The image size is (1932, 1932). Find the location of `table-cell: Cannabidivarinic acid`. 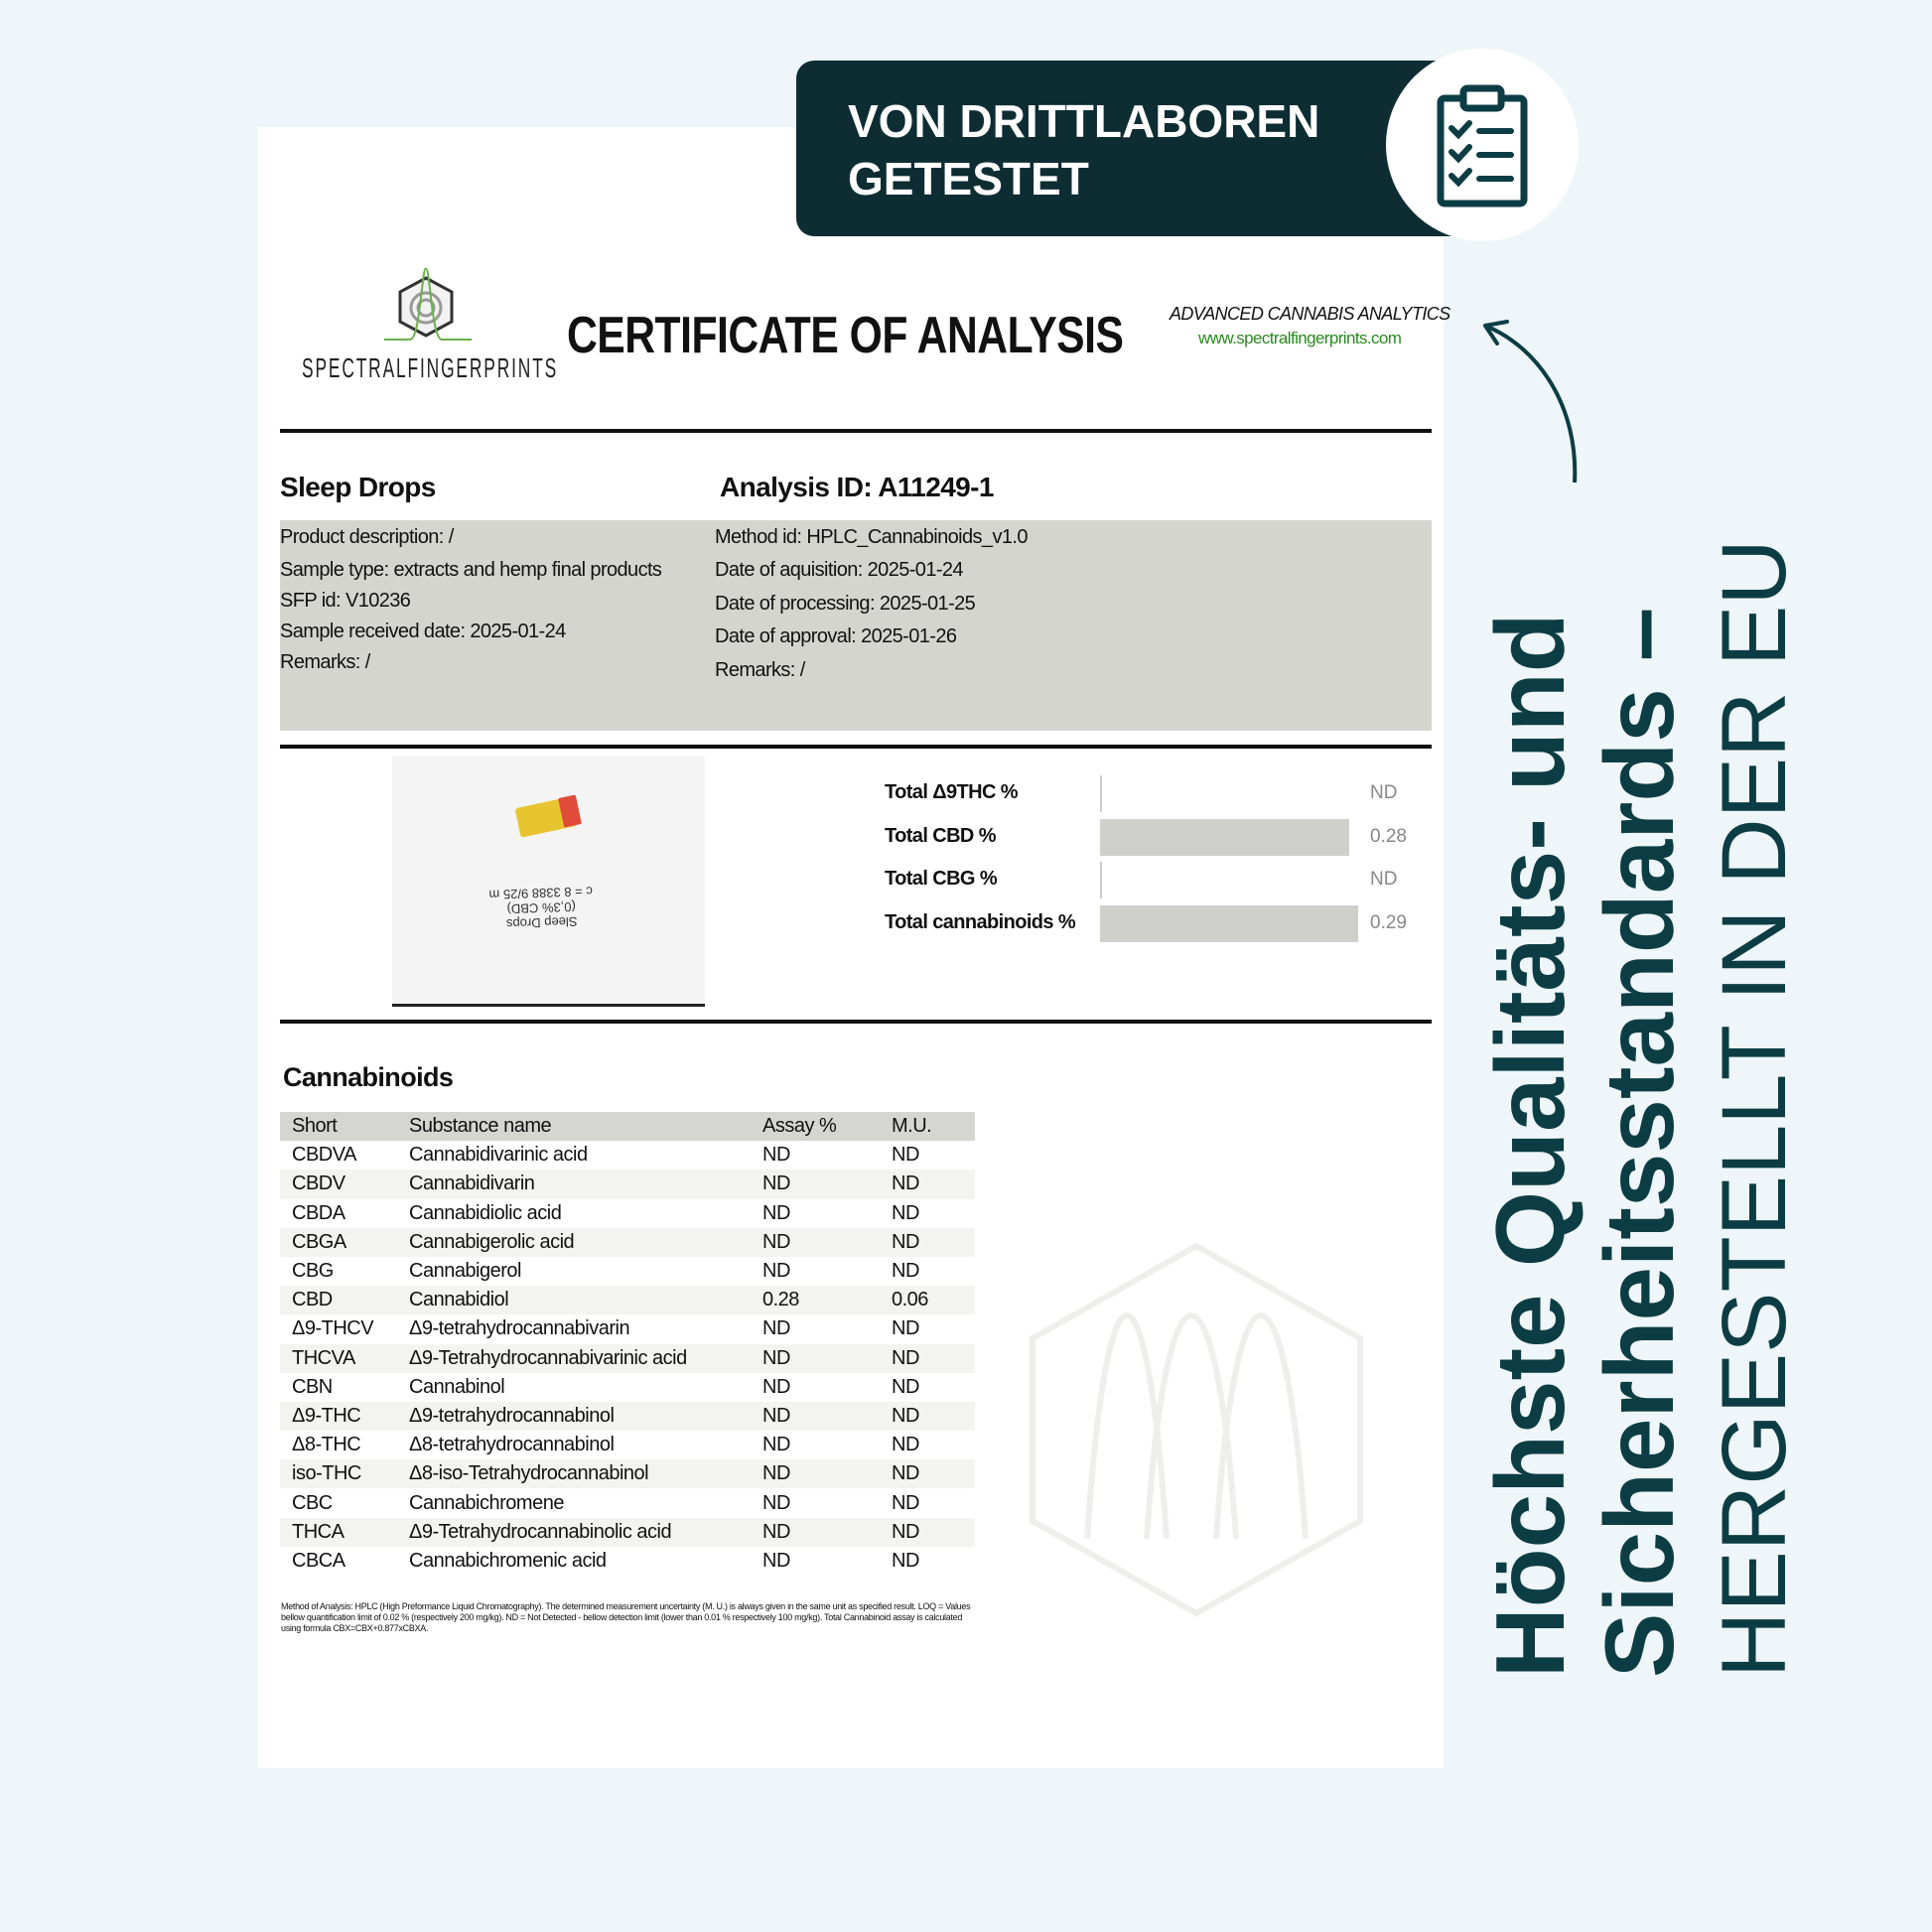

table-cell: Cannabidivarinic acid is located at coordinates (499, 1156).